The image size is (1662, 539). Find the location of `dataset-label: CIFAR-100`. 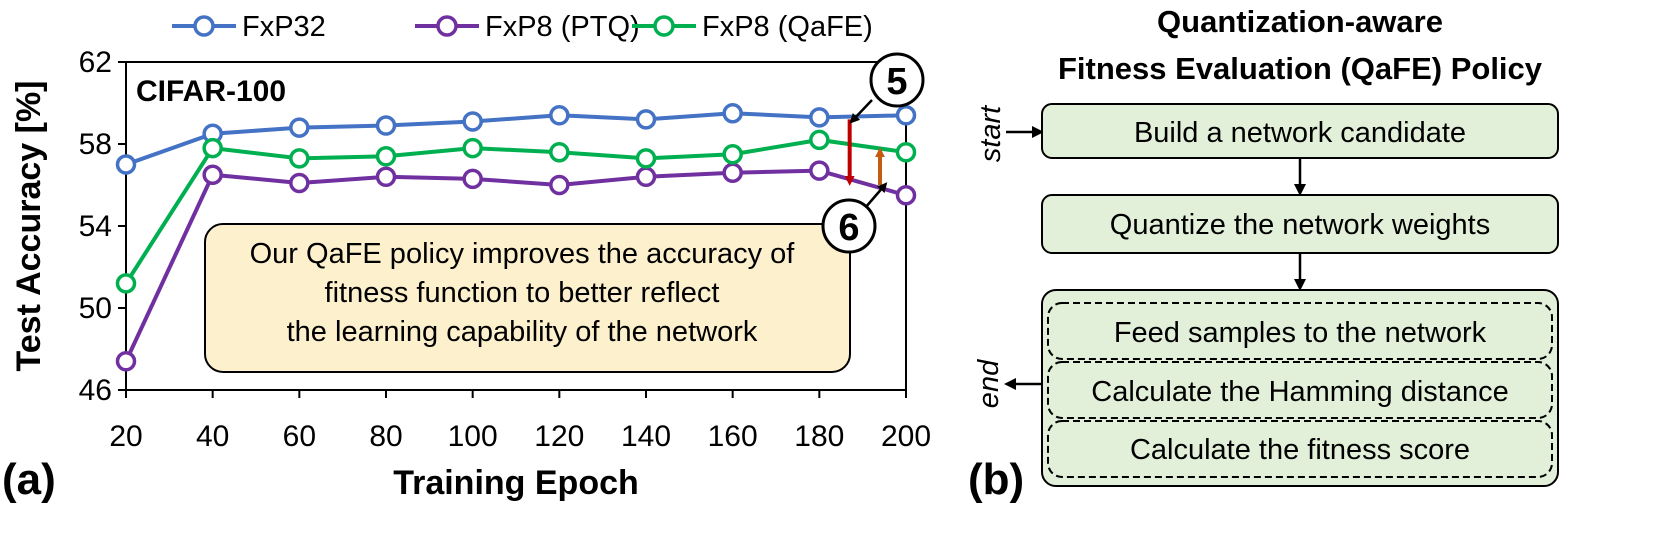

dataset-label: CIFAR-100 is located at coordinates (211, 91).